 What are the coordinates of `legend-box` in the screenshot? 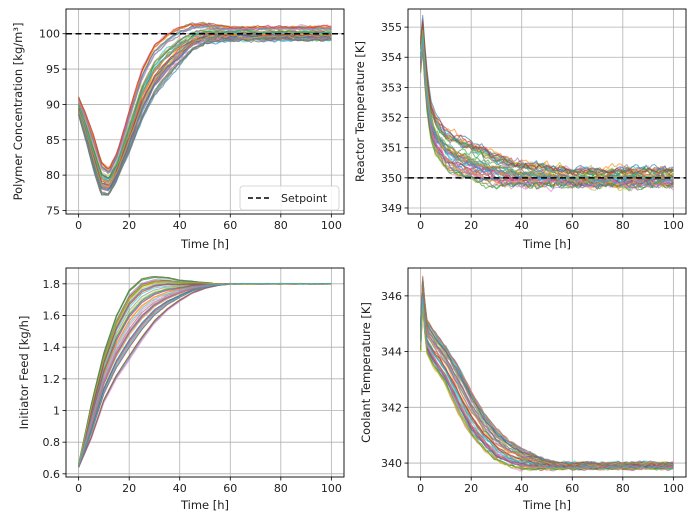 It's located at (289, 198).